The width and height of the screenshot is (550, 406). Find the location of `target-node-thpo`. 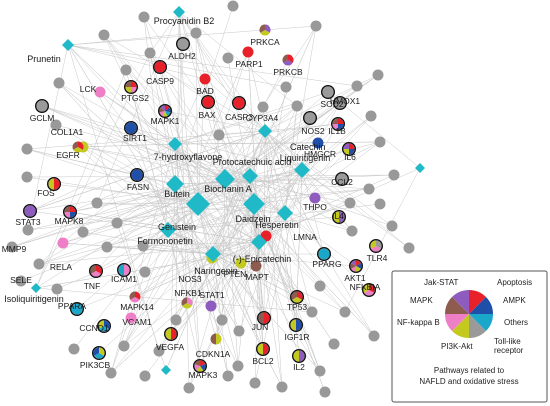

target-node-thpo is located at coordinates (315, 198).